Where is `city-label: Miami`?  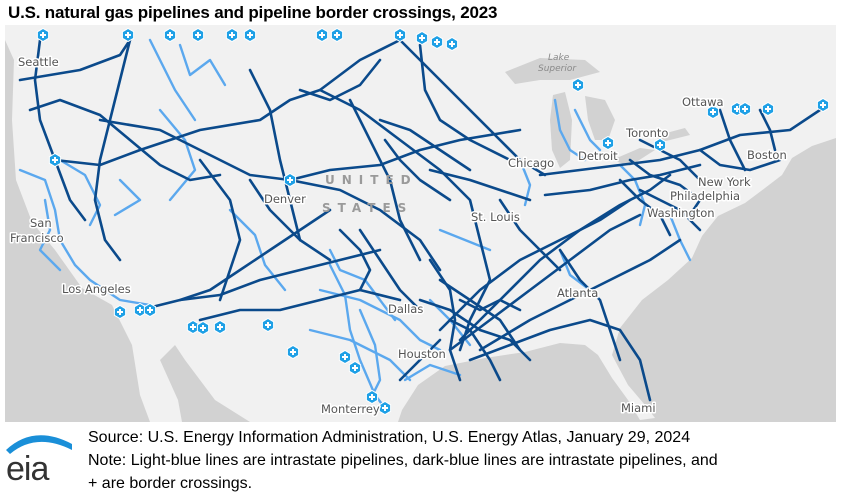
city-label: Miami is located at coordinates (638, 408).